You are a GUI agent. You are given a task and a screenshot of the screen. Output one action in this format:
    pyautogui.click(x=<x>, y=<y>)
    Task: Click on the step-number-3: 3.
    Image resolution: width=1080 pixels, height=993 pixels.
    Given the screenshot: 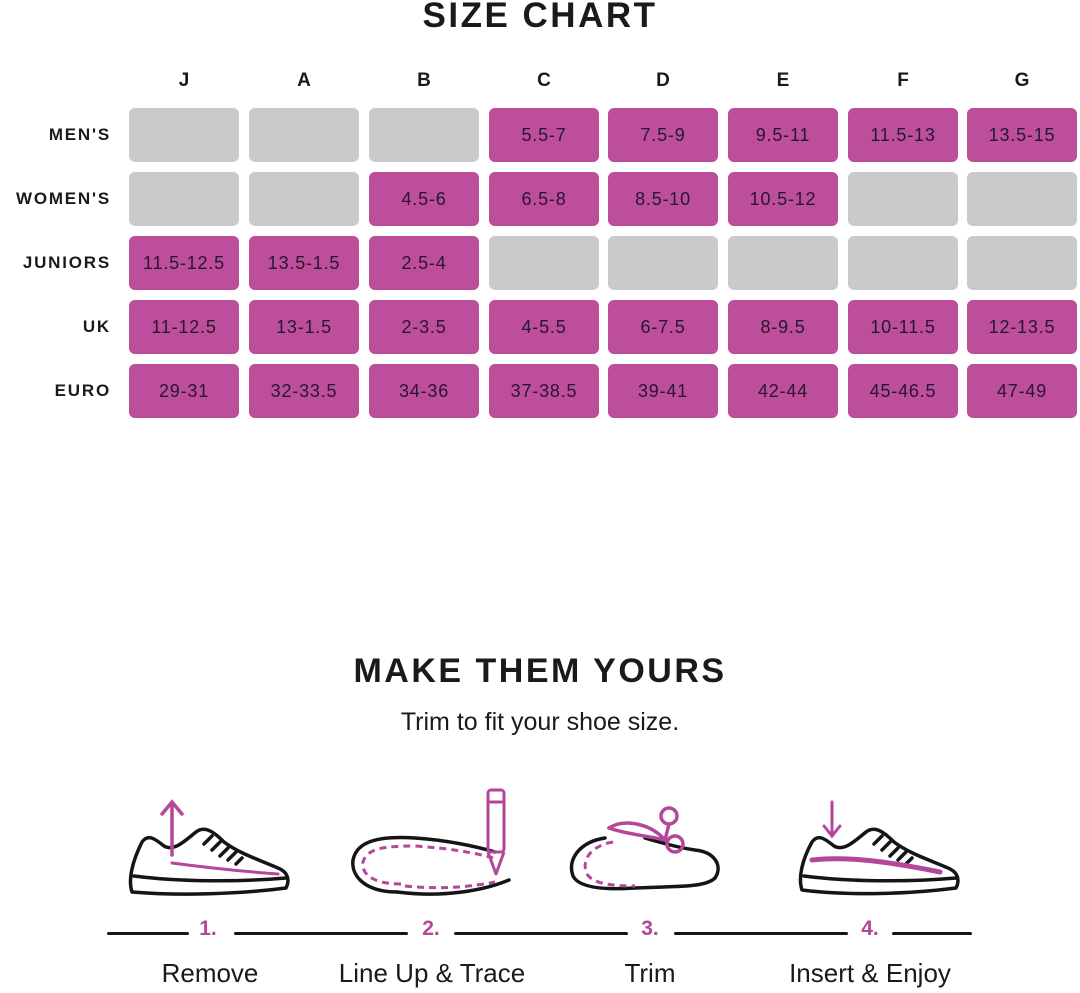 What is the action you would take?
    pyautogui.click(x=650, y=928)
    